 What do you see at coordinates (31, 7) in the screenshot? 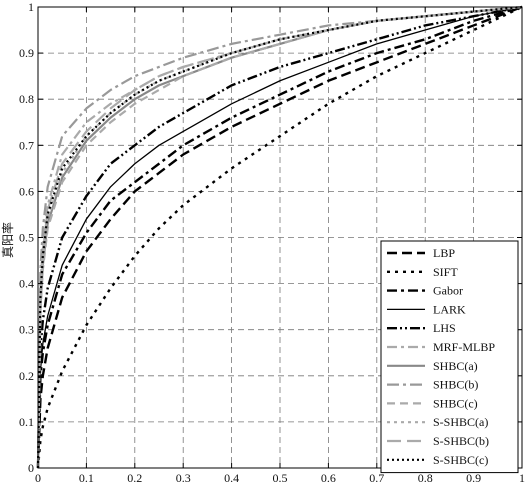
I see `y-tick-label-10: 1` at bounding box center [31, 7].